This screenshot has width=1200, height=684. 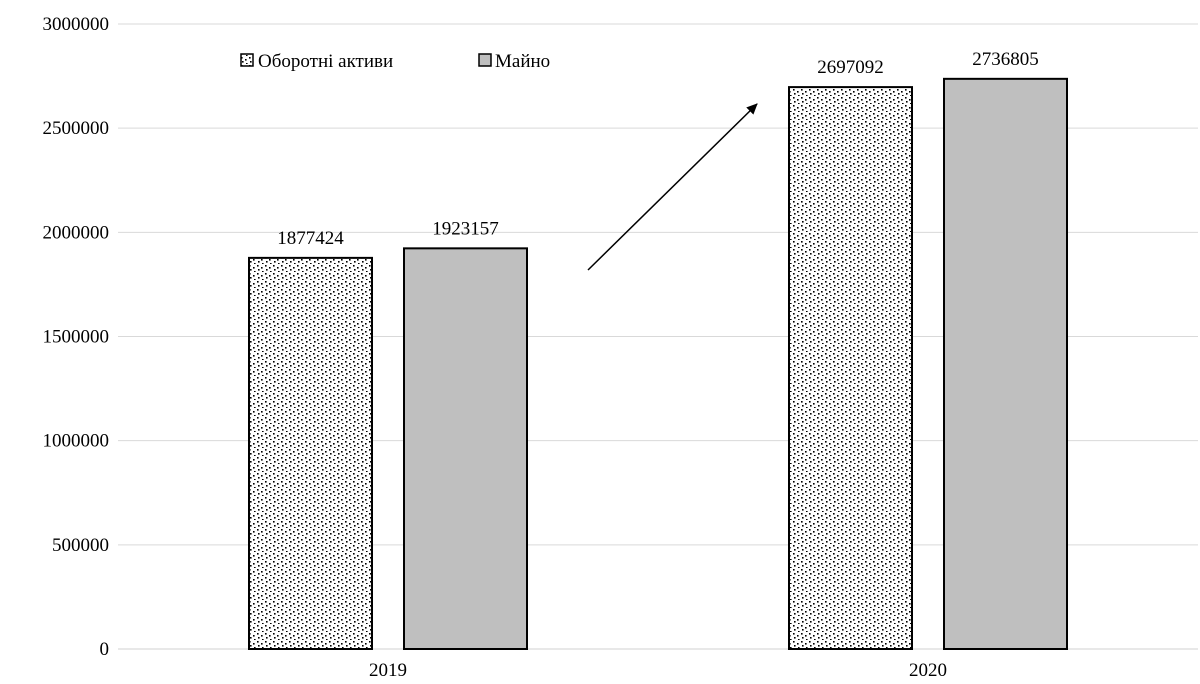 What do you see at coordinates (672, 187) in the screenshot?
I see `trend-arrow` at bounding box center [672, 187].